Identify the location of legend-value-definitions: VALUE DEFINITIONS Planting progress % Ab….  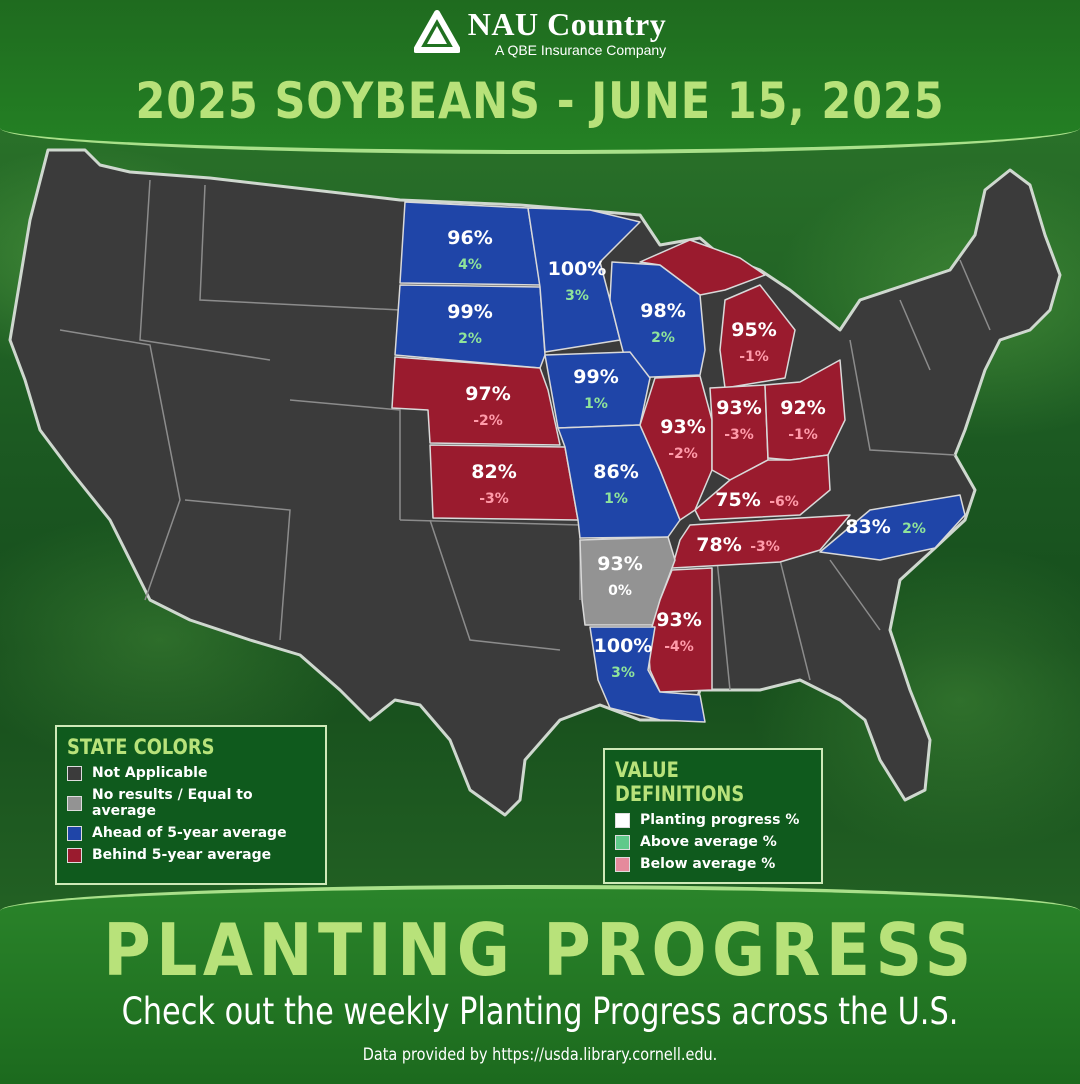
(713, 816).